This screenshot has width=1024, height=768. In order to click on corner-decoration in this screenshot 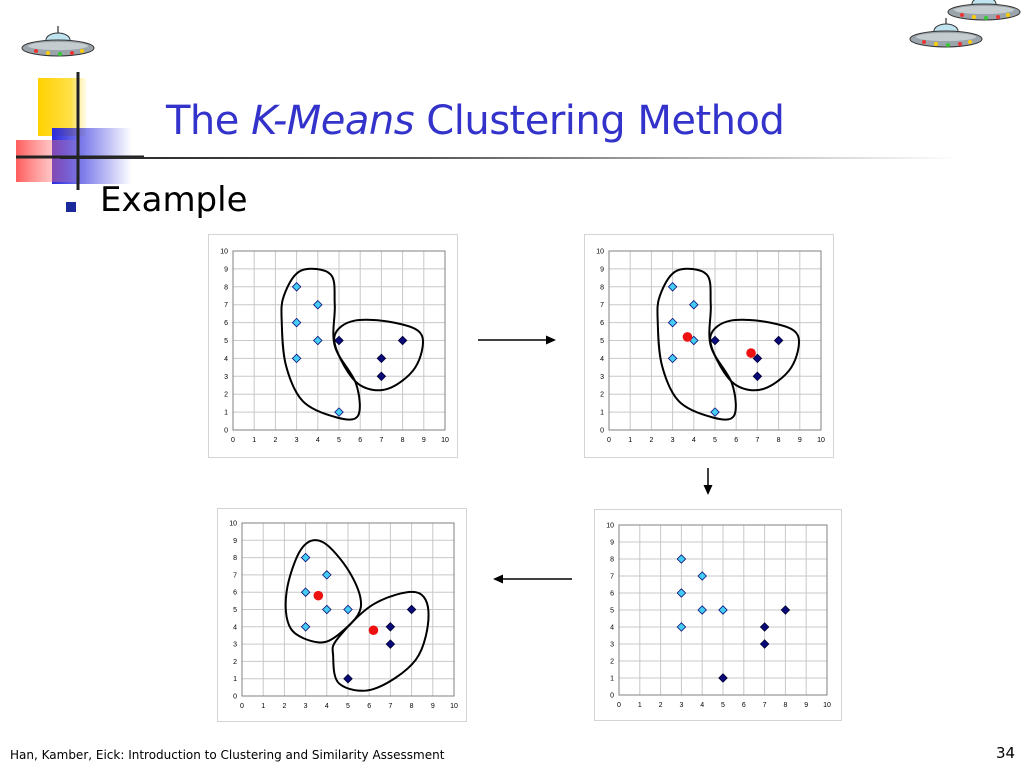, I will do `click(81, 132)`.